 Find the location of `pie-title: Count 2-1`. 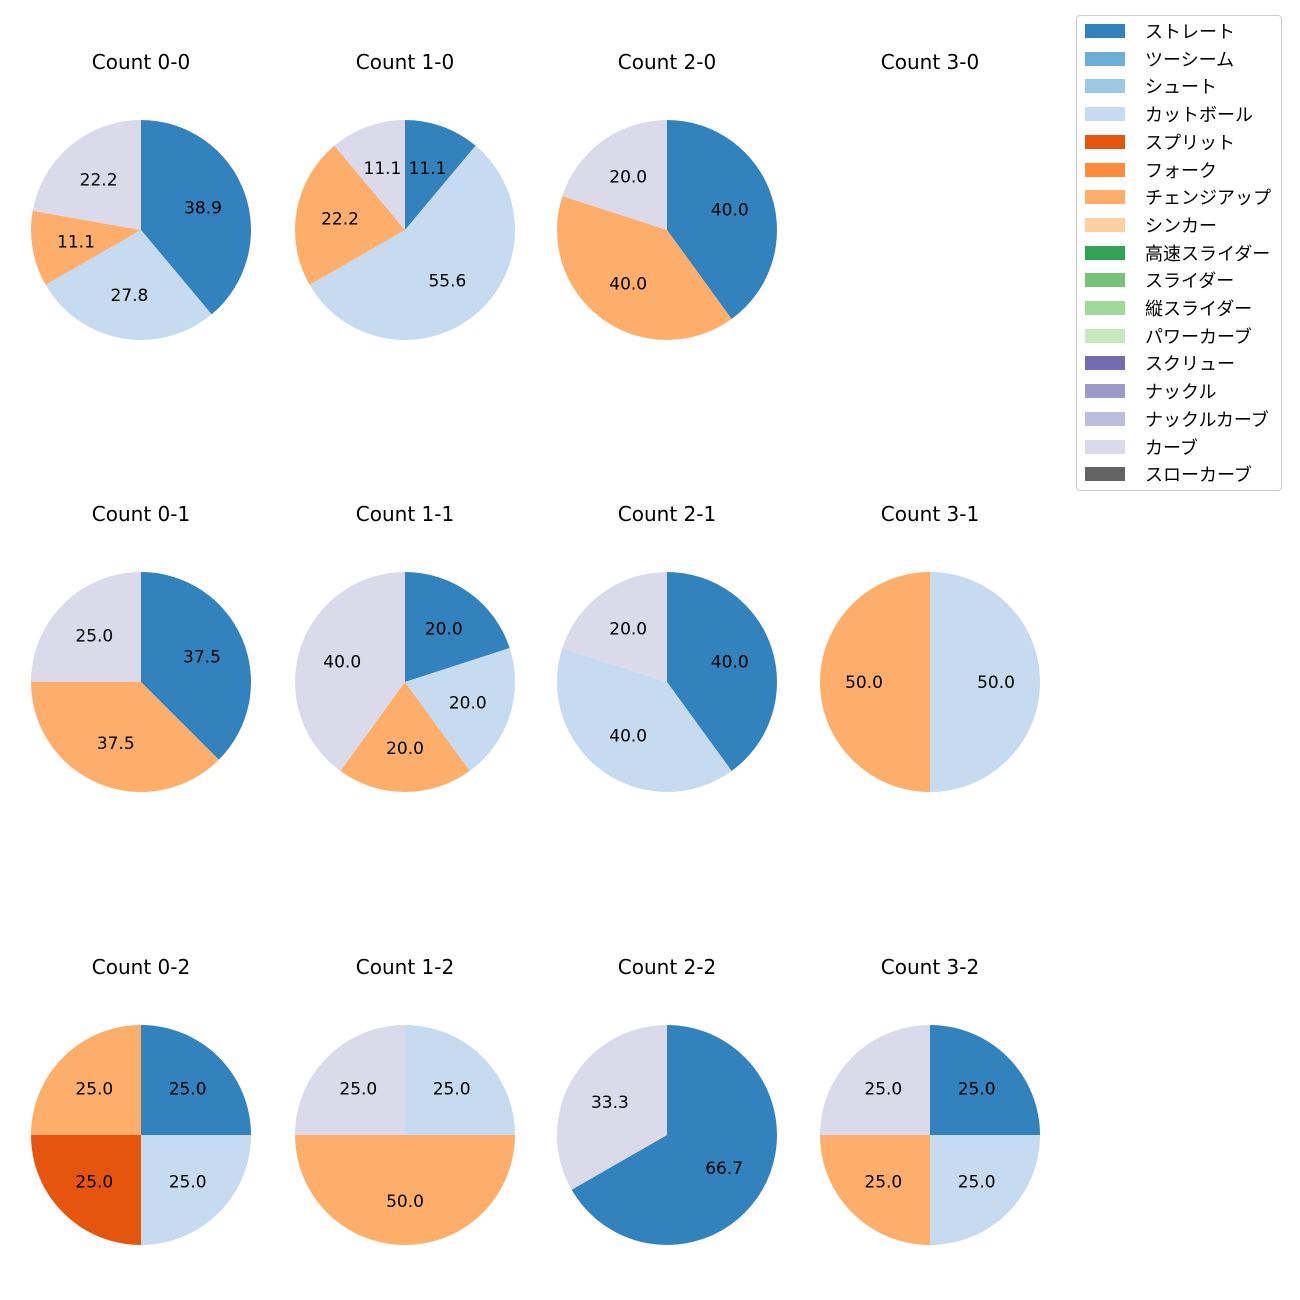

pie-title: Count 2-1 is located at coordinates (667, 514).